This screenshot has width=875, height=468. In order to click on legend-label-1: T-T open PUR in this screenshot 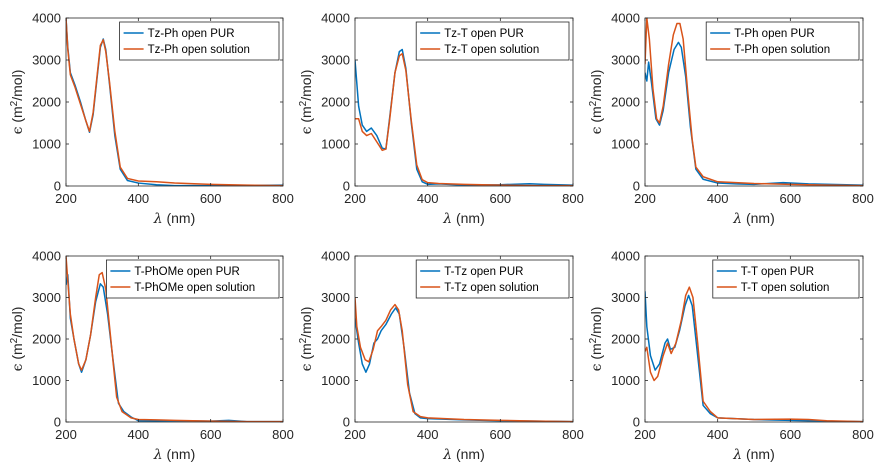, I will do `click(777, 272)`.